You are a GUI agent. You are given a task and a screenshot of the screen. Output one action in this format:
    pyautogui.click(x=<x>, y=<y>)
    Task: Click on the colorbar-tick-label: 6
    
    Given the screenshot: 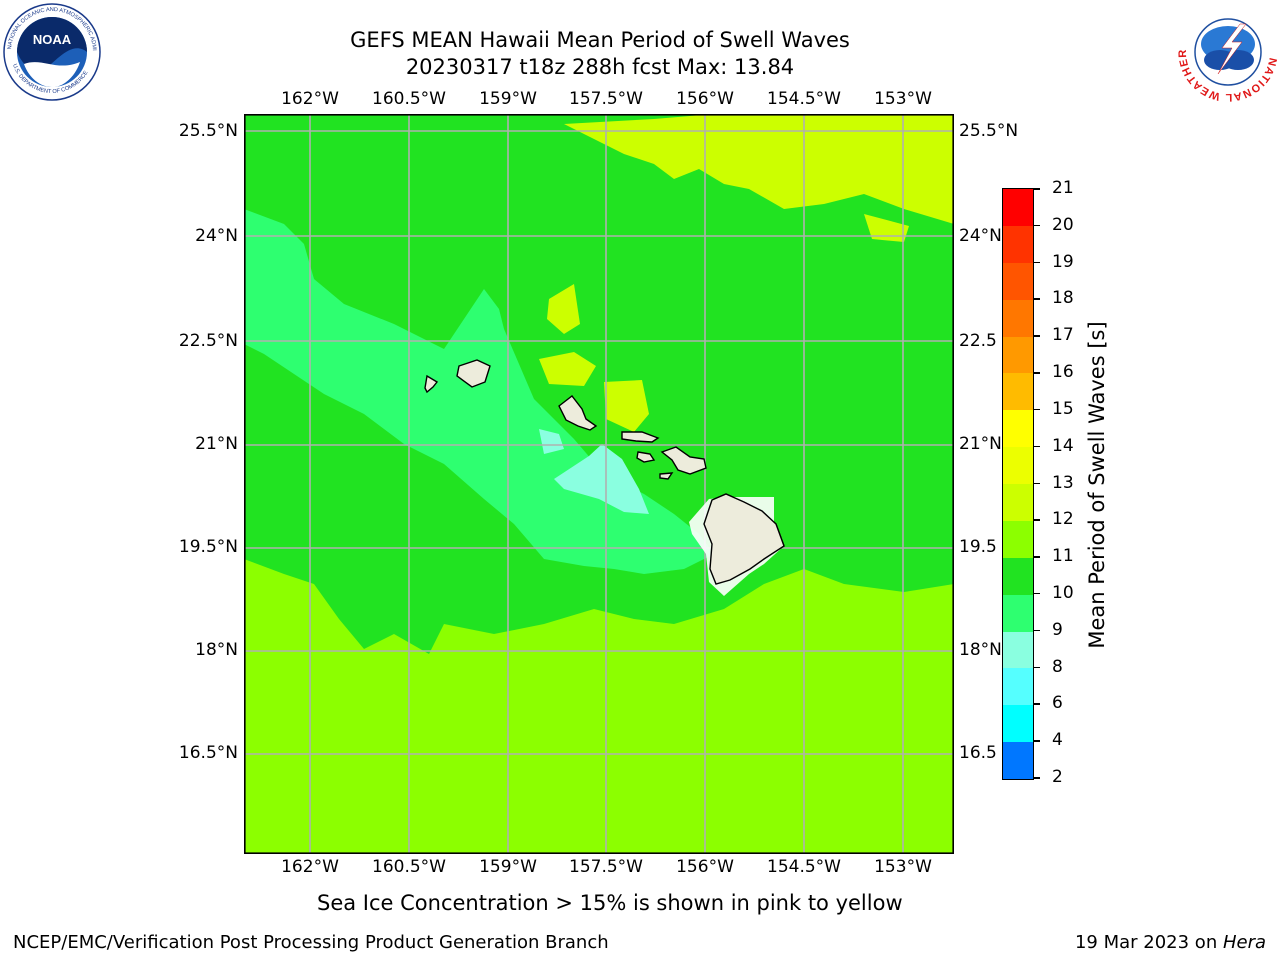 What is the action you would take?
    pyautogui.click(x=1057, y=703)
    